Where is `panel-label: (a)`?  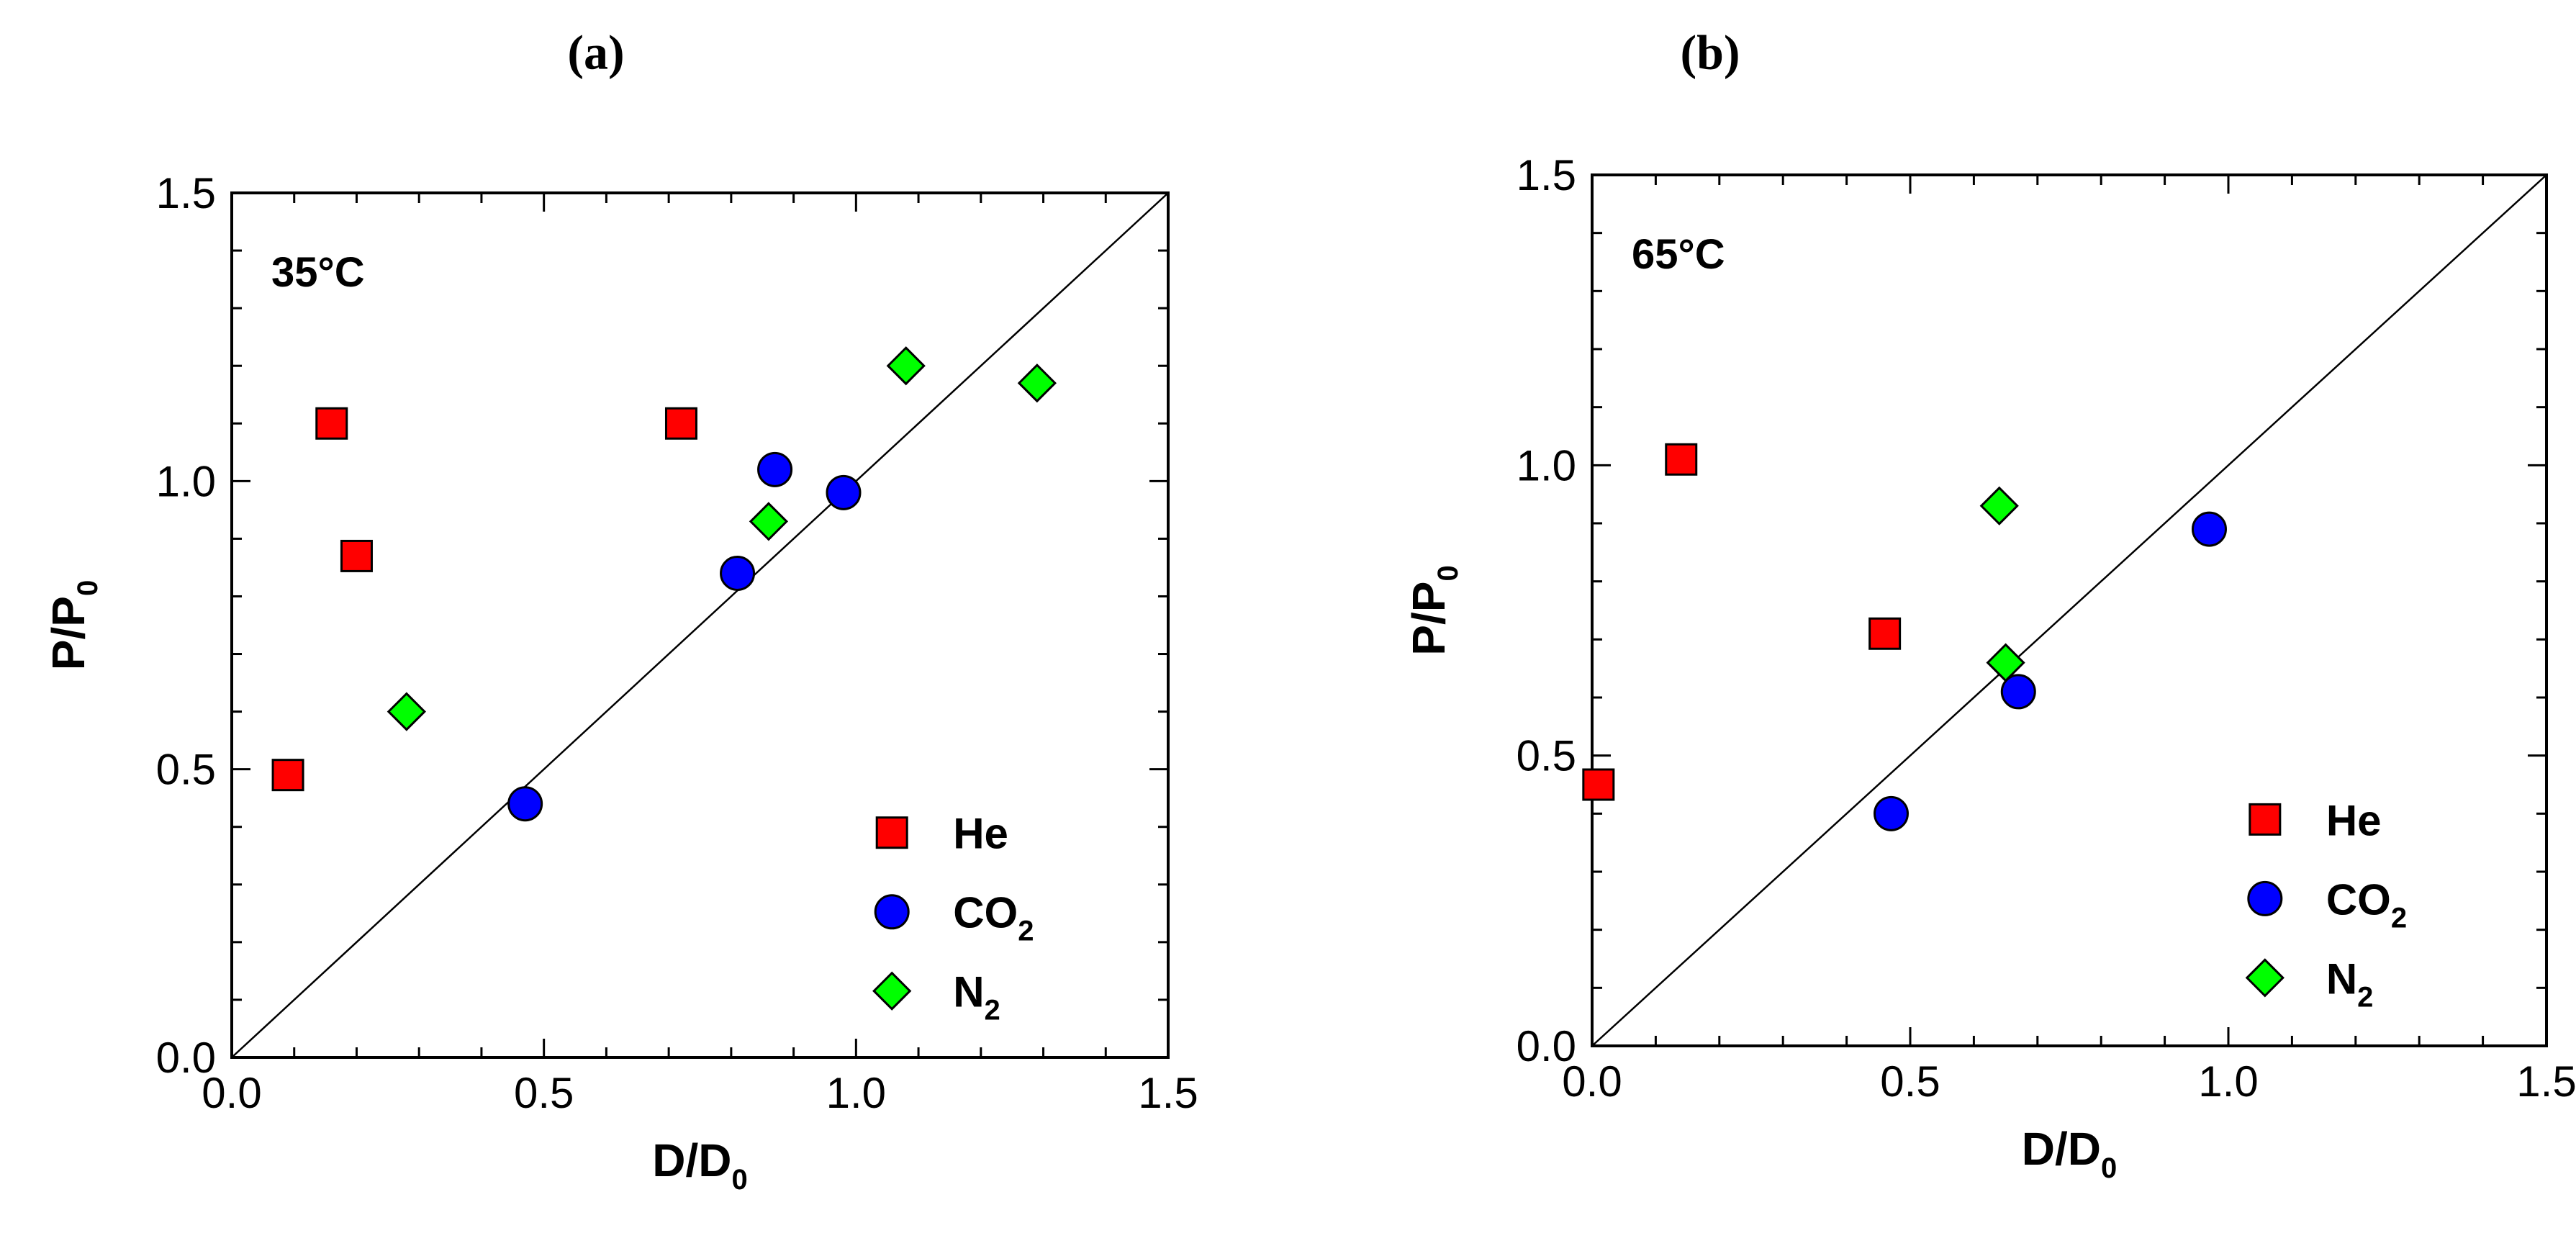 panel-label: (a) is located at coordinates (595, 52).